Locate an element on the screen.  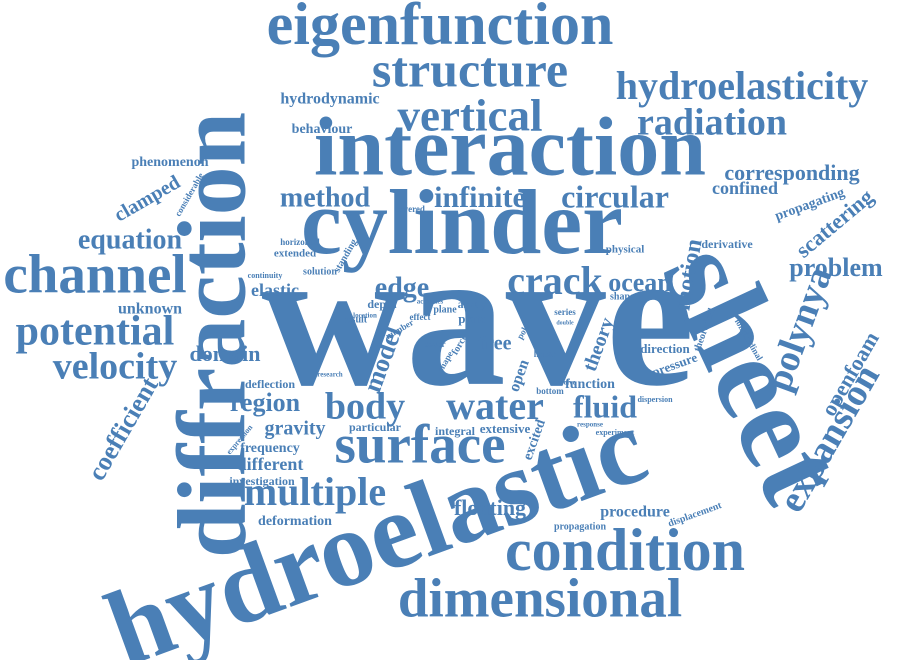
word: free is located at coordinates (495, 344).